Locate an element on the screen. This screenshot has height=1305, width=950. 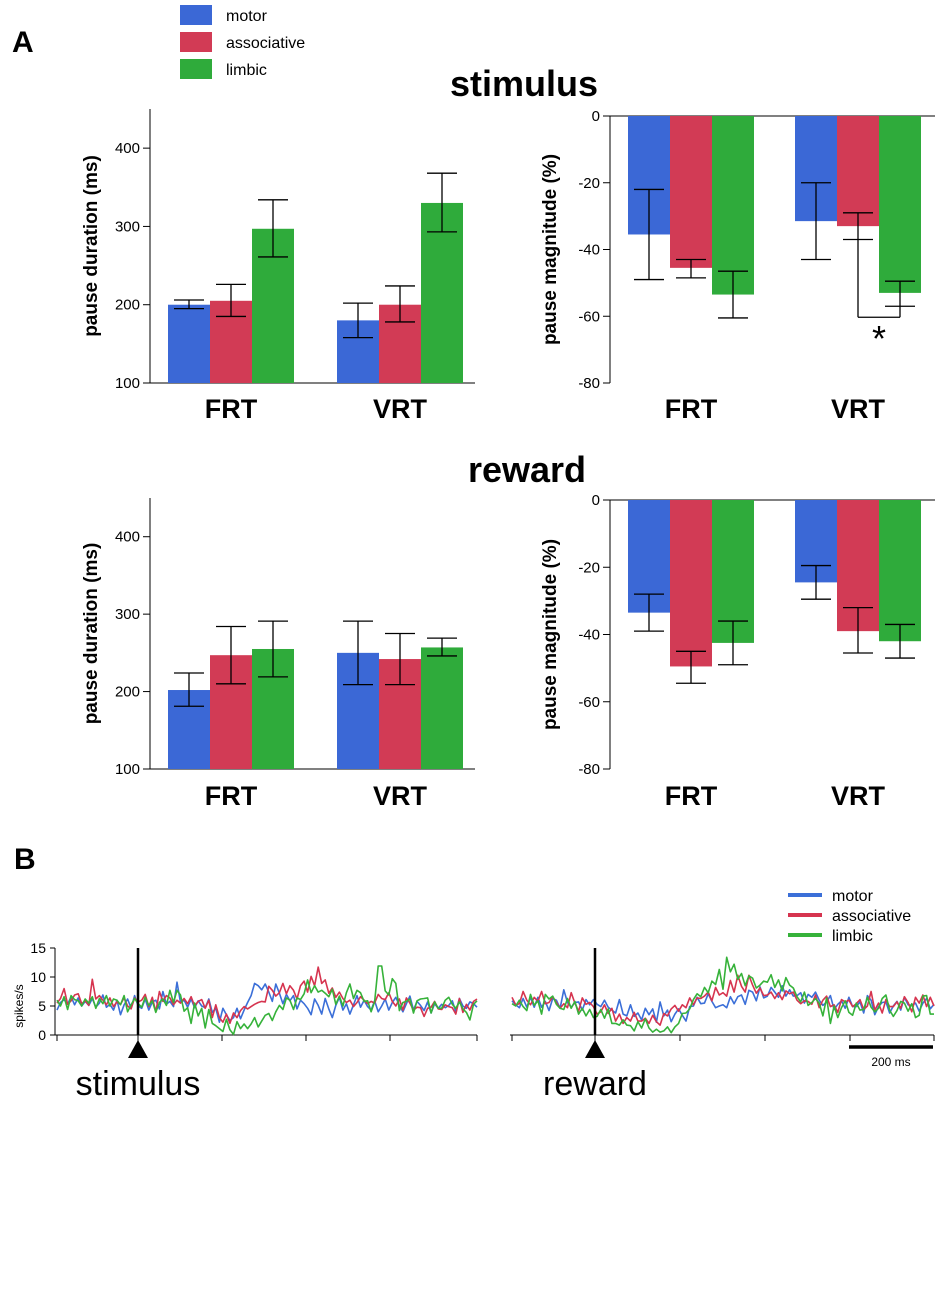
psth-y-axis-label: spikes/s is located at coordinates (19, 1005).